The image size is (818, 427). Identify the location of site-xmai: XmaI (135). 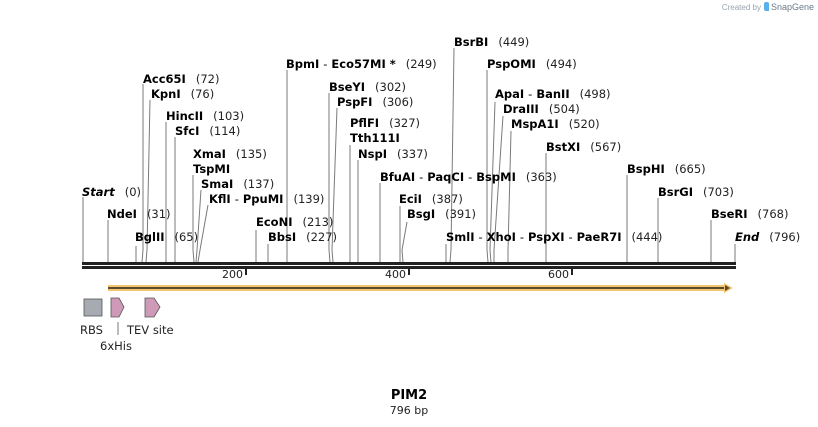
(230, 154).